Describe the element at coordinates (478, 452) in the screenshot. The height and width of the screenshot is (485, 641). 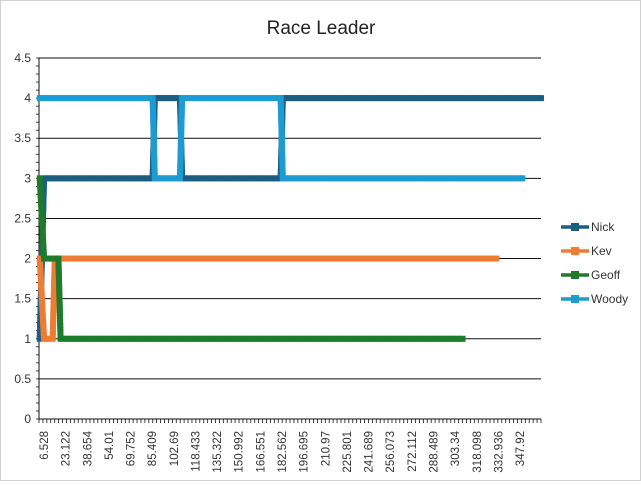
I see `x-tick-label: 318.098` at that location.